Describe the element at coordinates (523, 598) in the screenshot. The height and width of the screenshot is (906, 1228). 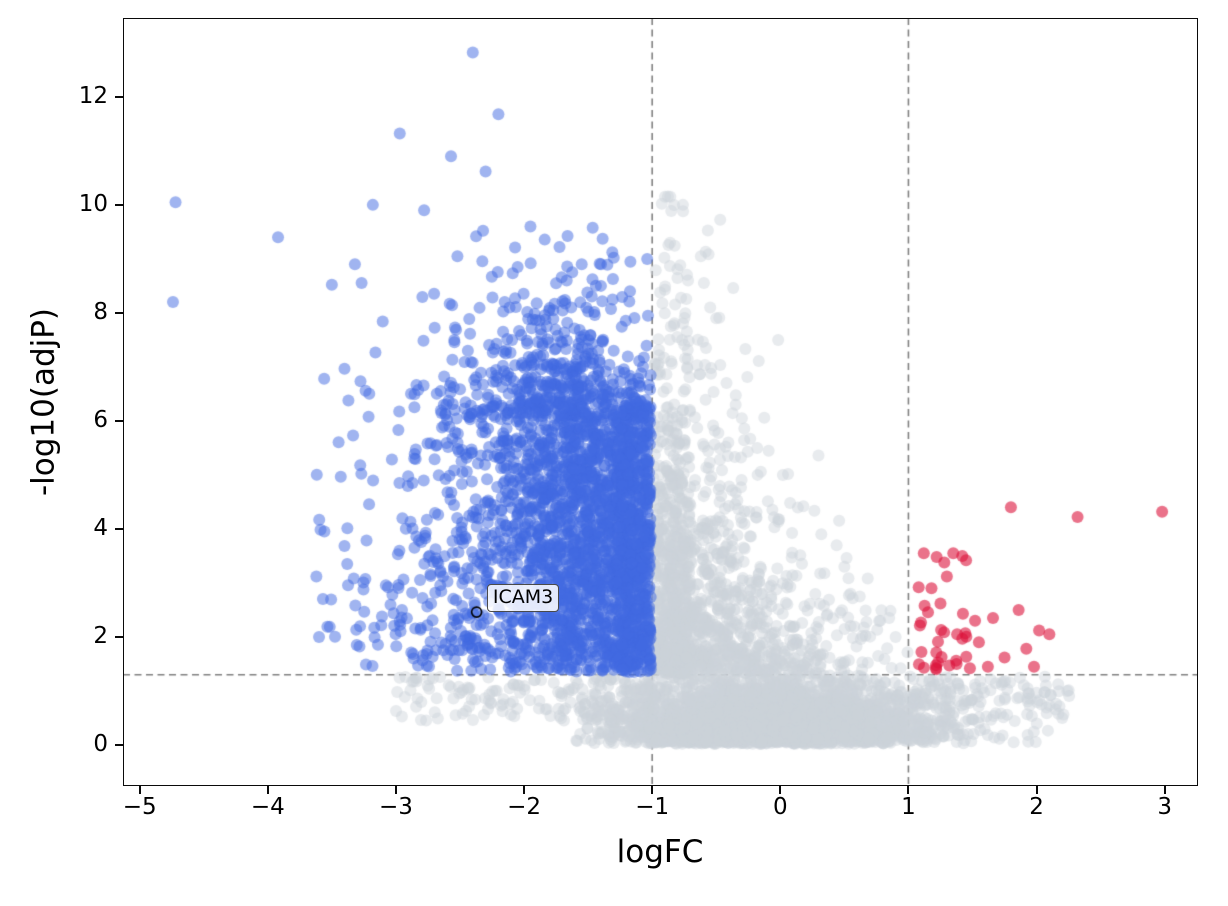
I see `gene-annotation-label: ICAM3` at that location.